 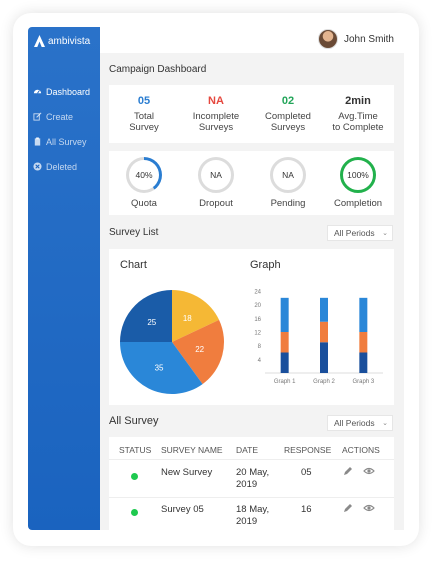 I want to click on table-row: New Survey 20 May, 2019 05, so click(x=251, y=478).